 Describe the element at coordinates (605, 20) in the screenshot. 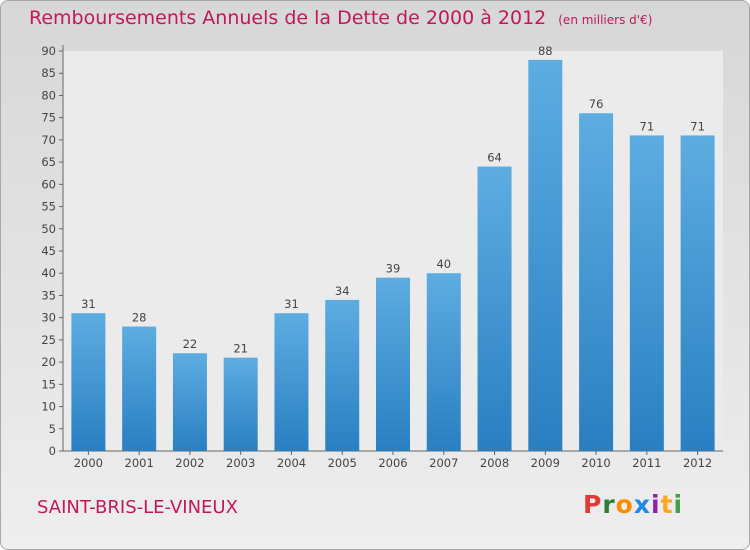

I see `unit-label: (en milliers d'€)` at that location.